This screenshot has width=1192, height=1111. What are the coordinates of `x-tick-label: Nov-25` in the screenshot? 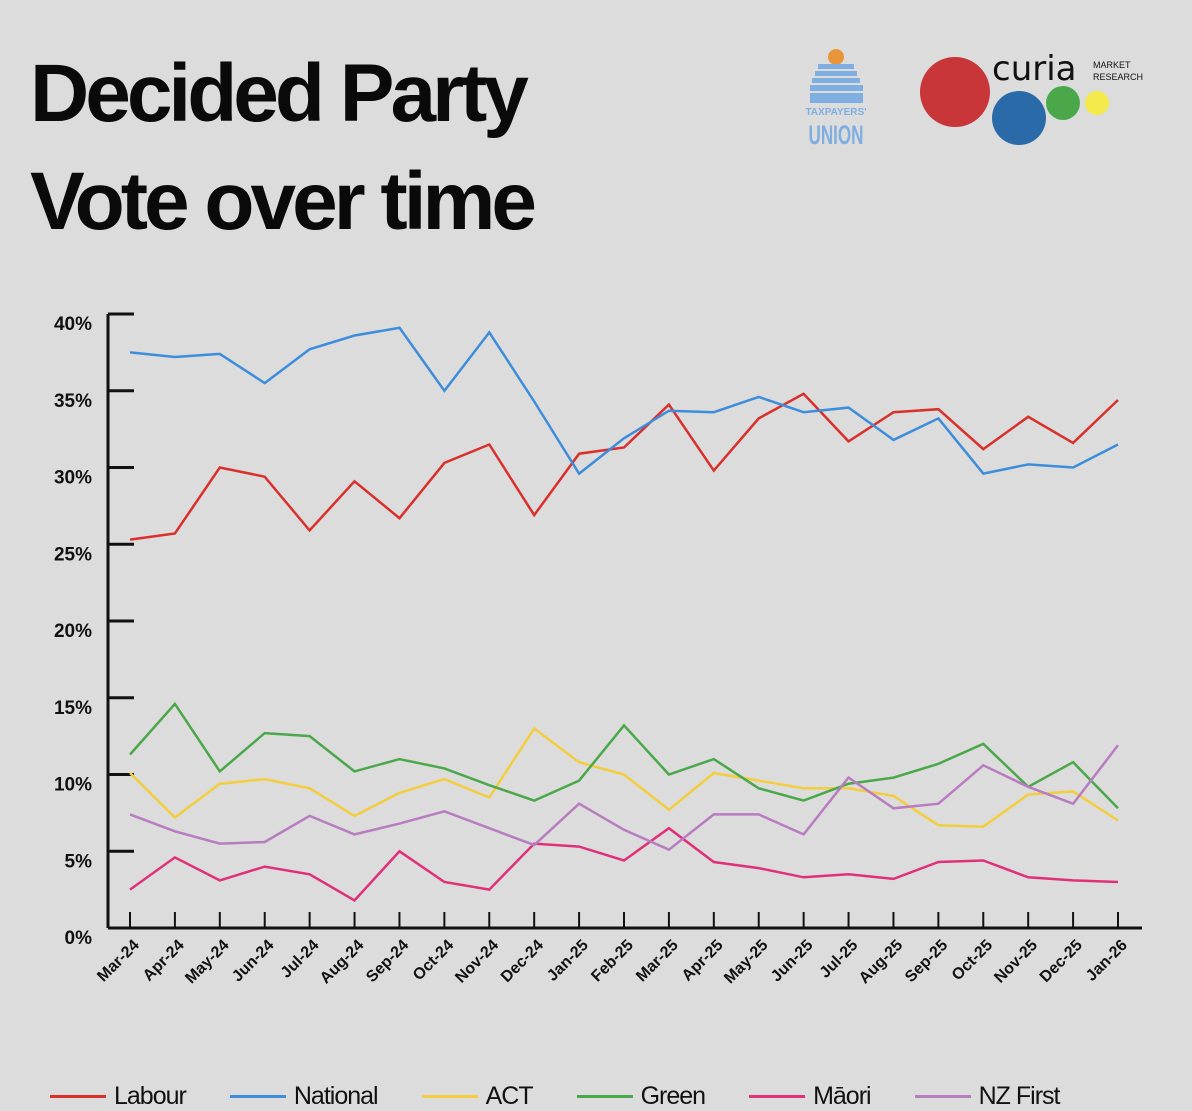 It's located at (1016, 962).